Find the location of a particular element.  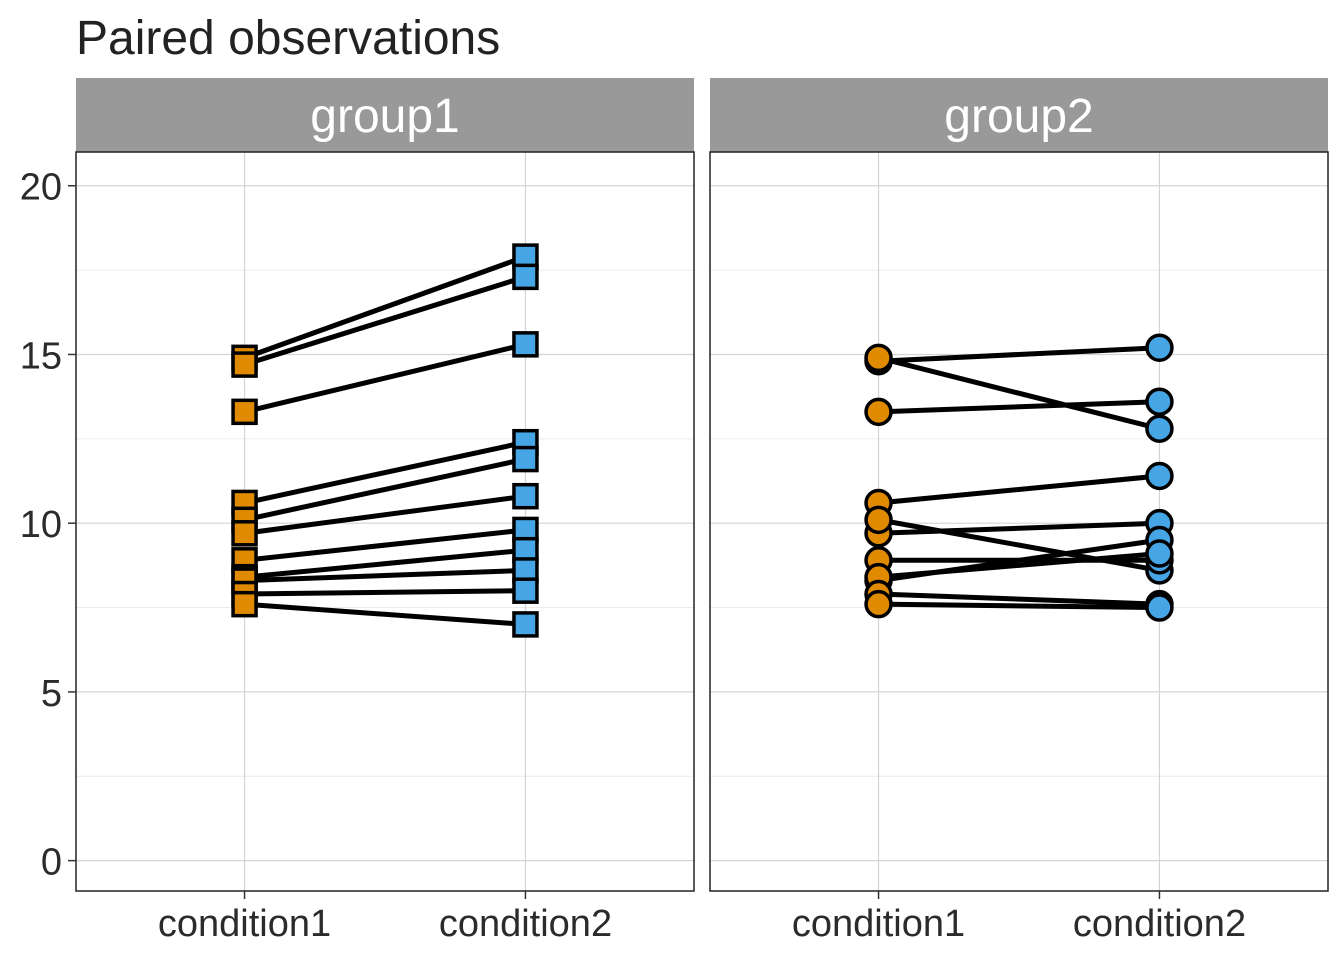

facet-label: group2 is located at coordinates (1018, 116).